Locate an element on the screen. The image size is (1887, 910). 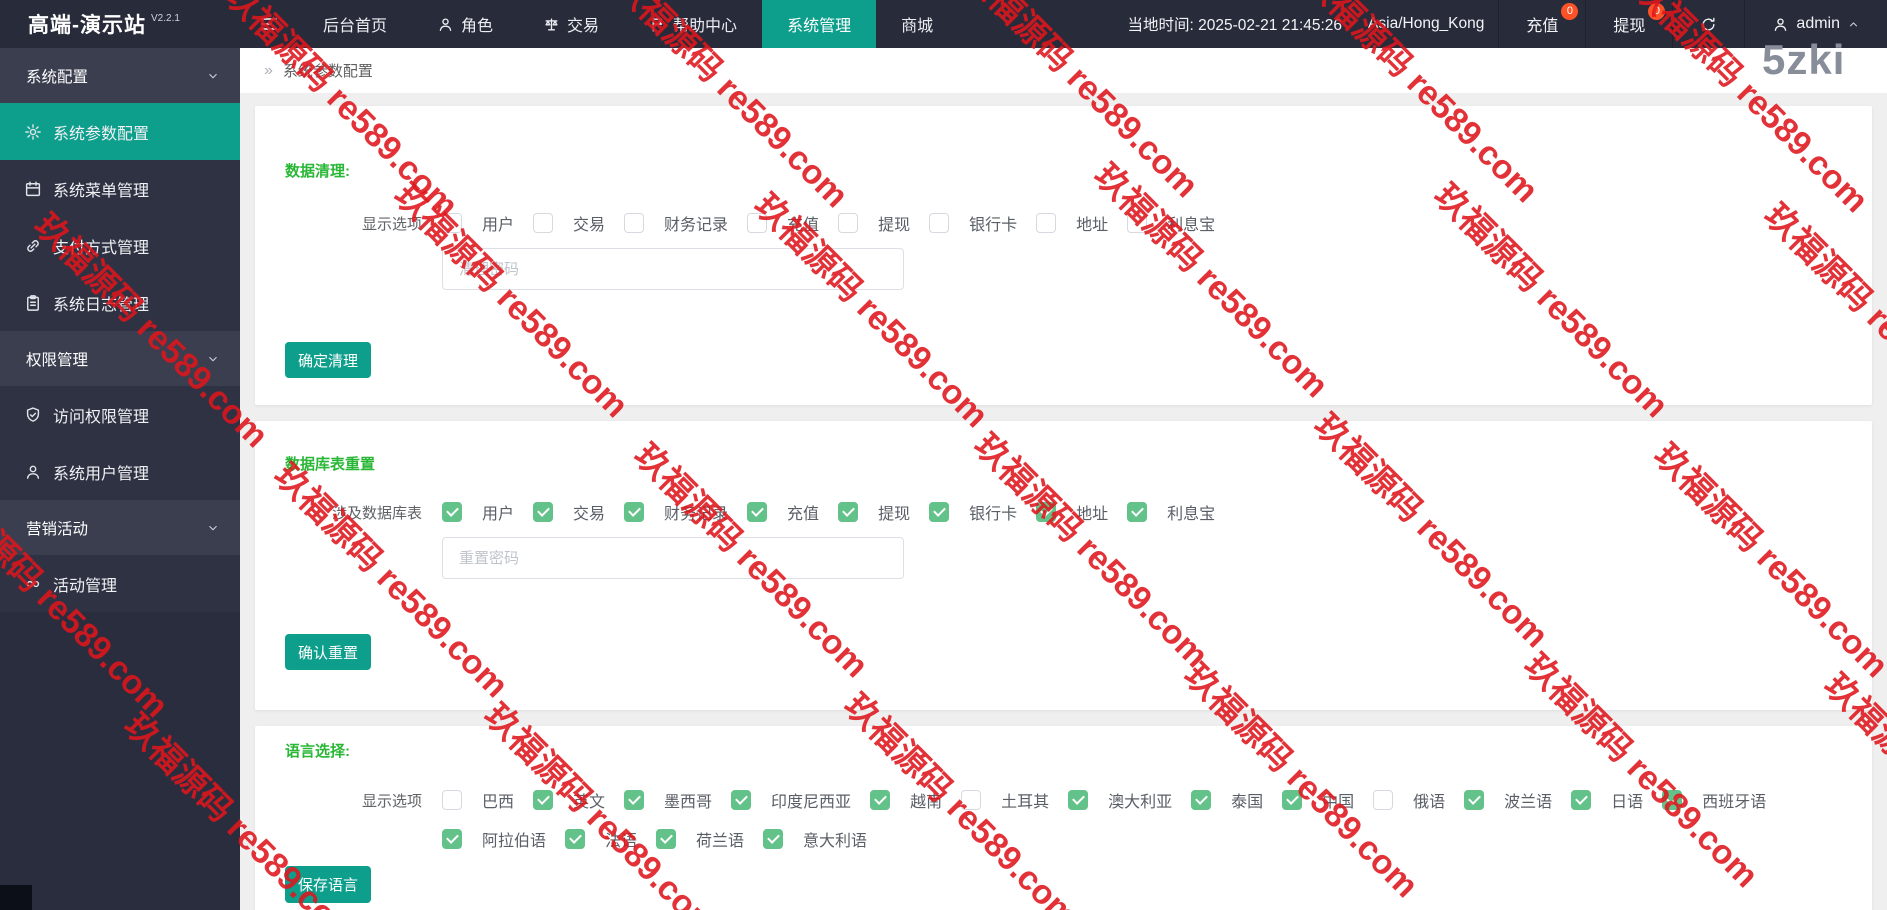
checkbox-option: 巴西 is located at coordinates (478, 800).